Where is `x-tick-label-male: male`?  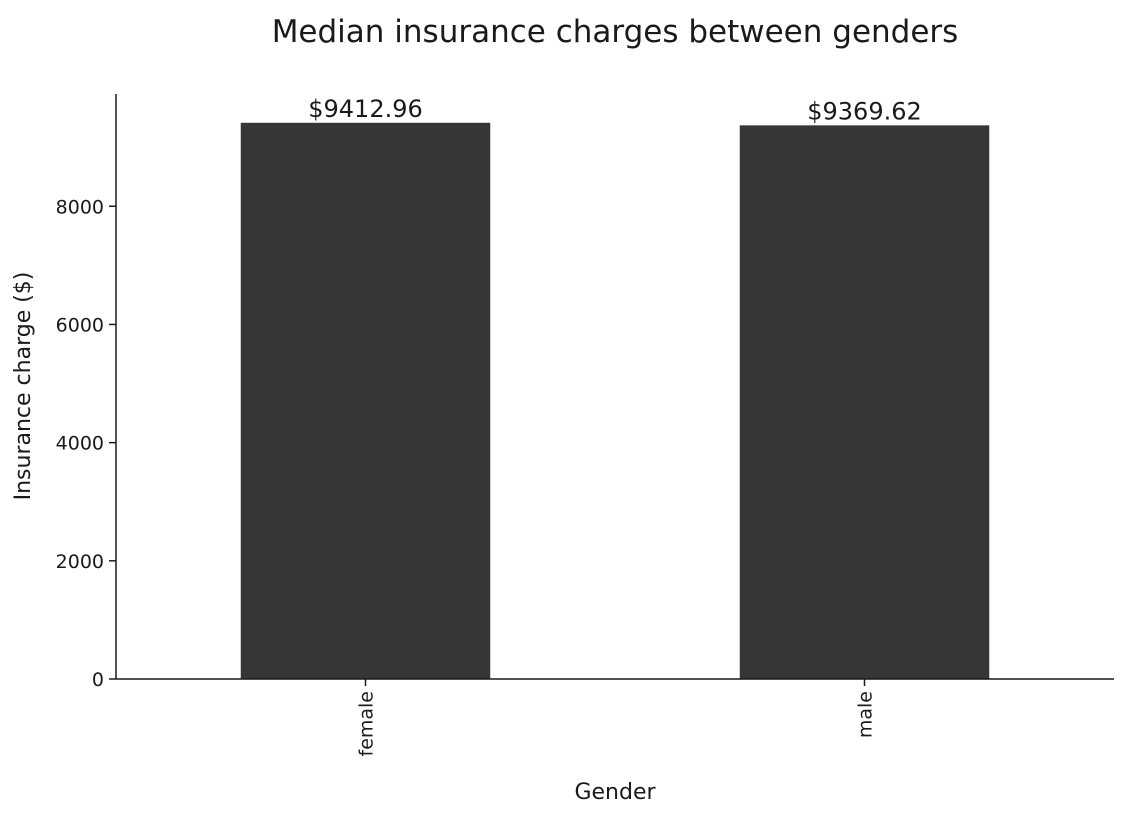
x-tick-label-male: male is located at coordinates (866, 714).